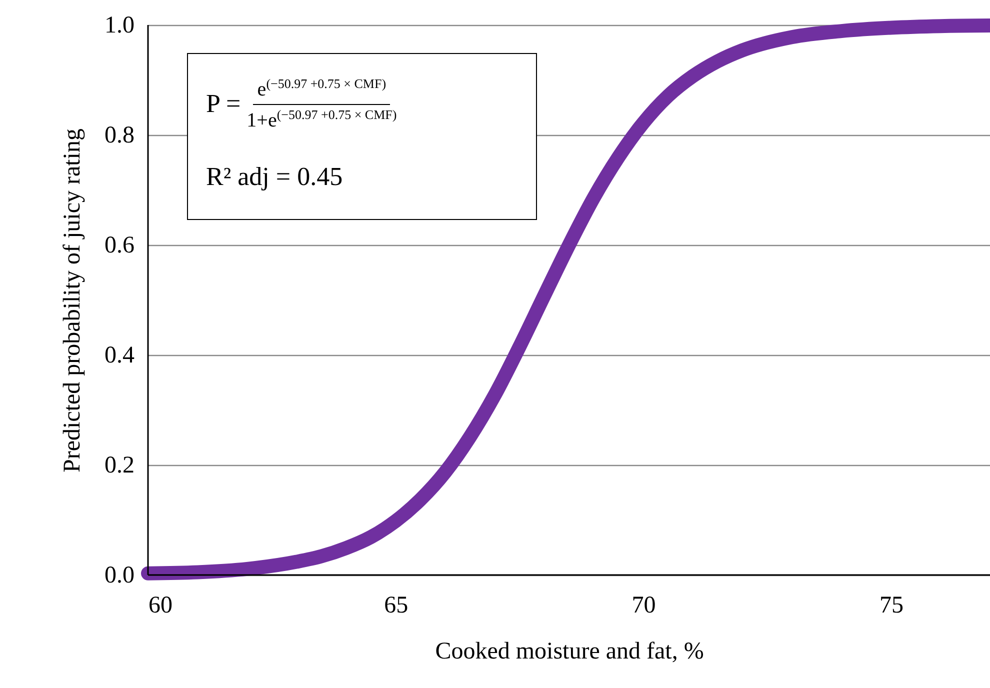 This screenshot has height=688, width=990. What do you see at coordinates (321, 90) in the screenshot?
I see `annotation: e$^{(−50.97 +0.75 × CMF)}$` at bounding box center [321, 90].